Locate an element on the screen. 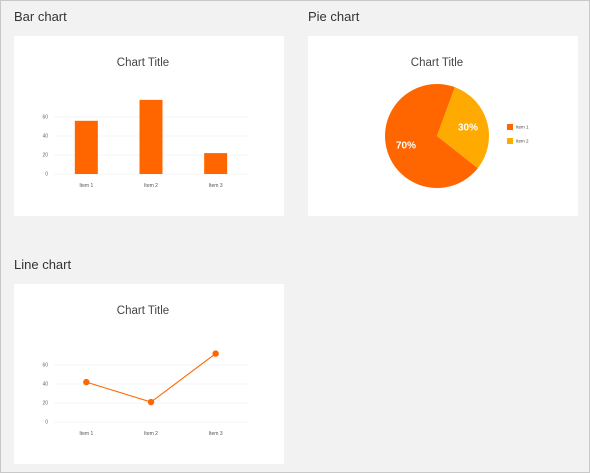  bar-chart-y-tick-label: 60 is located at coordinates (45, 118).